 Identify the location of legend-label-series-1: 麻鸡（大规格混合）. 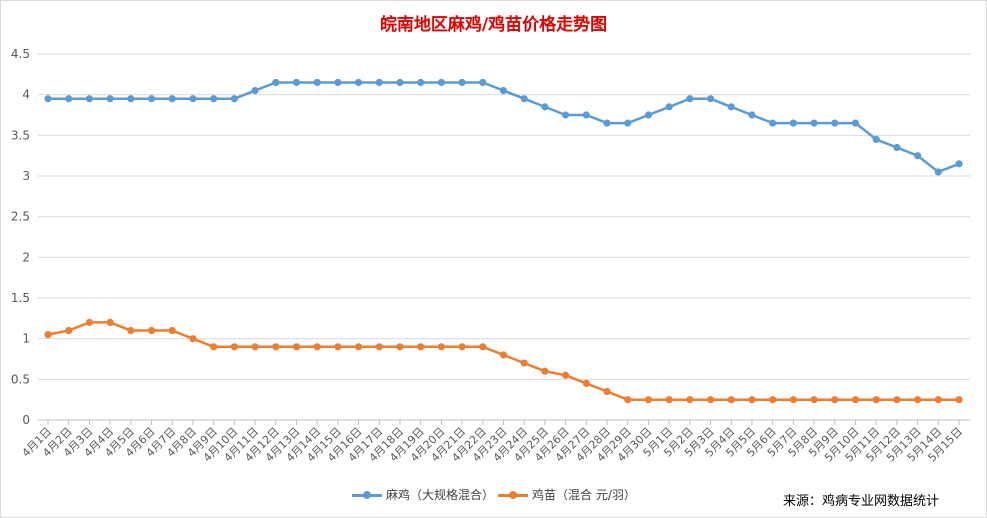
(440, 495).